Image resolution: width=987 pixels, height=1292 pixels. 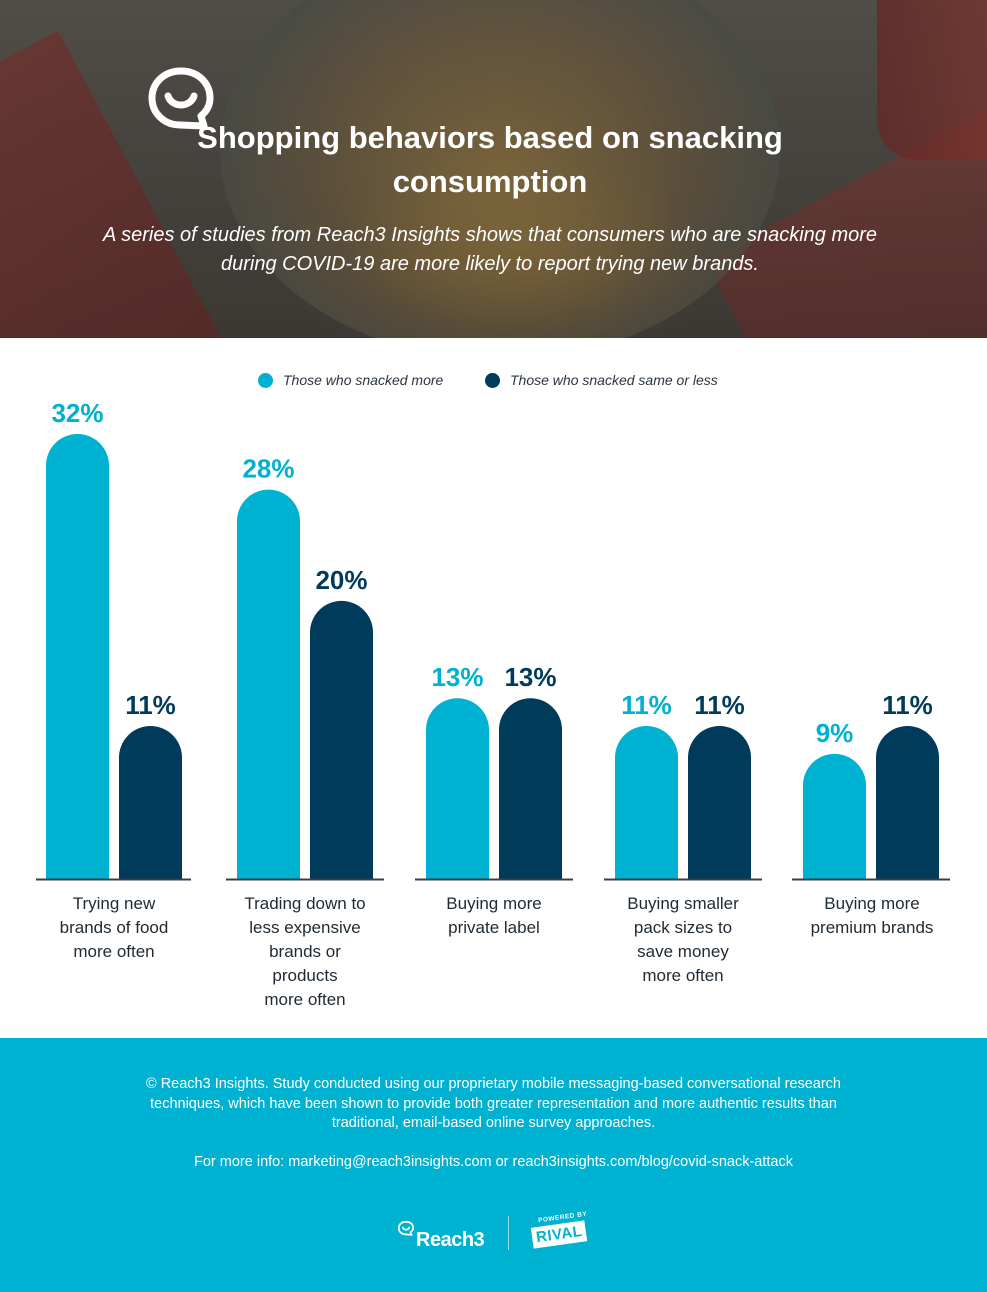 I want to click on legend-item-snacked-same-or-less: Those who snacked same or less, so click(x=601, y=380).